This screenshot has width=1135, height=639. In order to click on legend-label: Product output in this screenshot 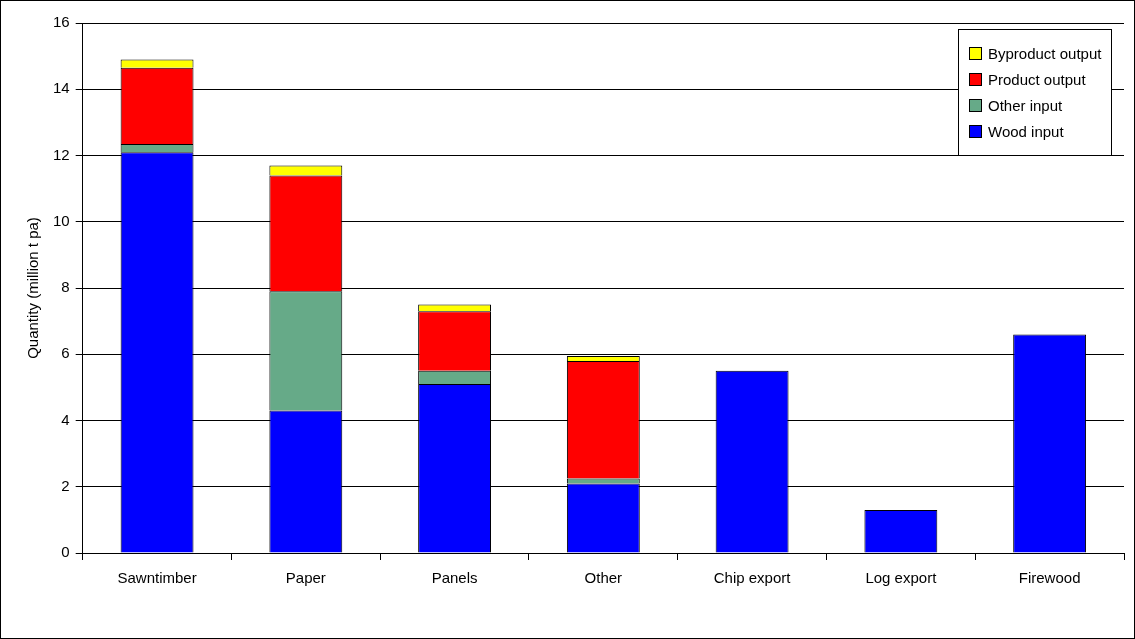, I will do `click(1037, 79)`.